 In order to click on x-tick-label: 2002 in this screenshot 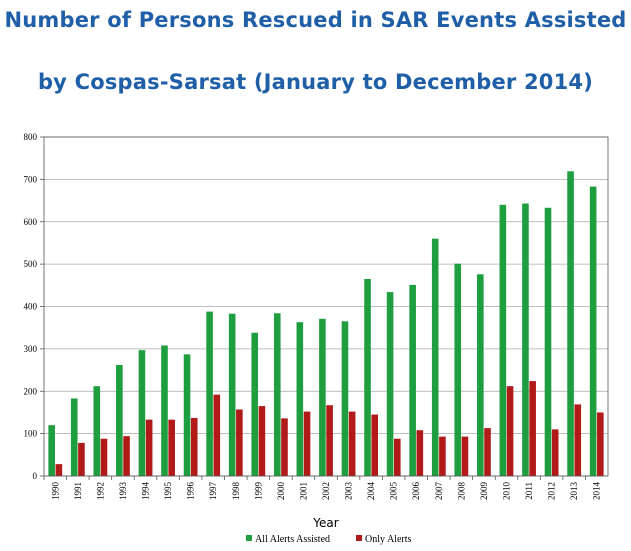, I will do `click(326, 491)`.